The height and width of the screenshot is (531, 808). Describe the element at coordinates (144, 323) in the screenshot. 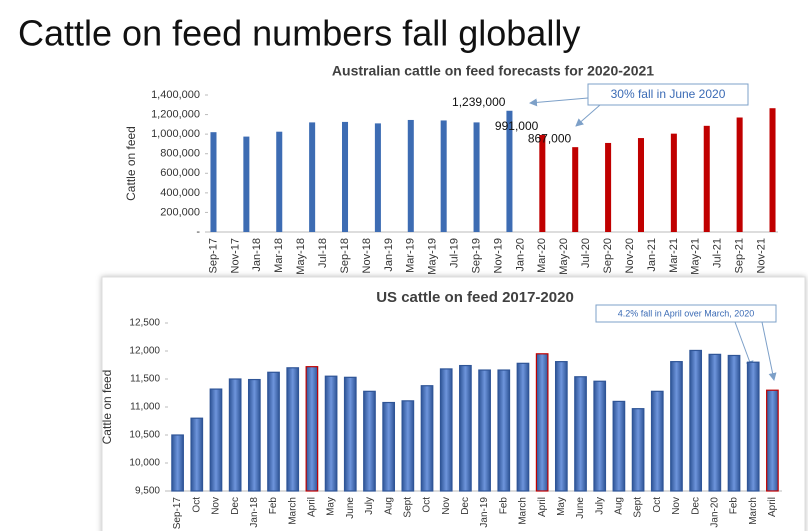

I see `y-tick-label: 12,500` at that location.